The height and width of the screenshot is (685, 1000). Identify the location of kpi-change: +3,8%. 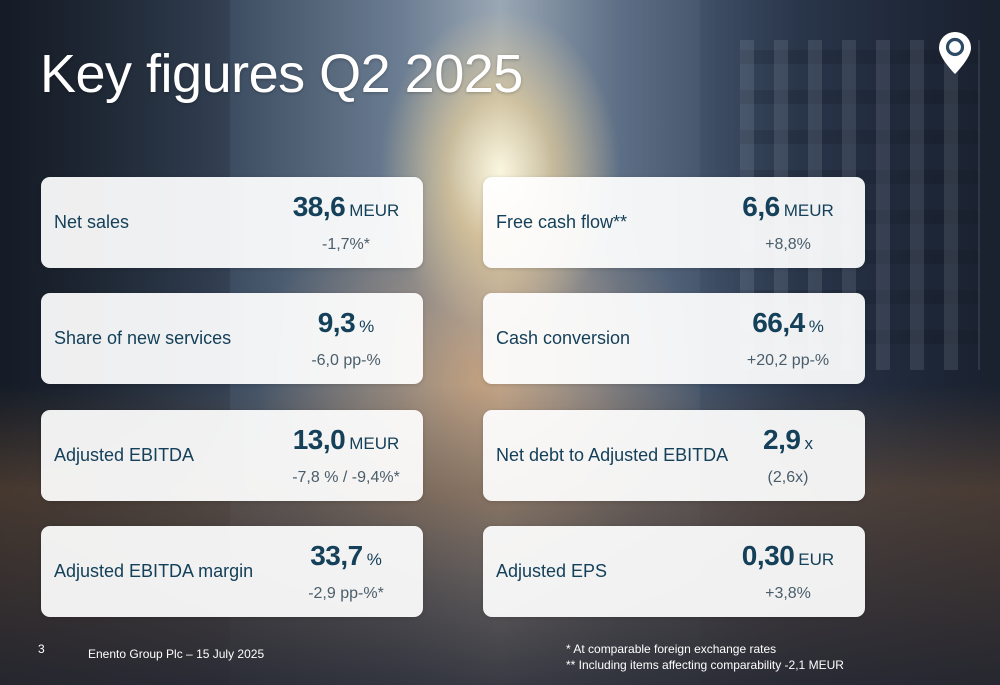
(788, 593).